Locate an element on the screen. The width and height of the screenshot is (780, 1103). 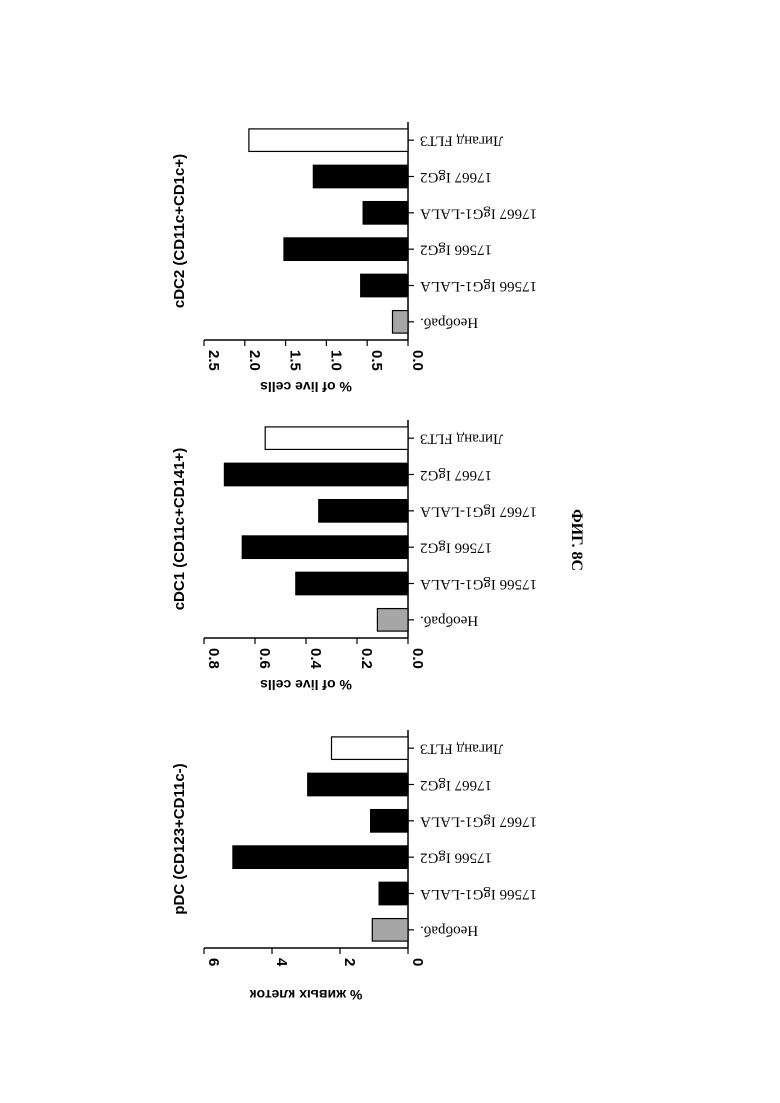
value-tick-label: 0.5 is located at coordinates (376, 360).